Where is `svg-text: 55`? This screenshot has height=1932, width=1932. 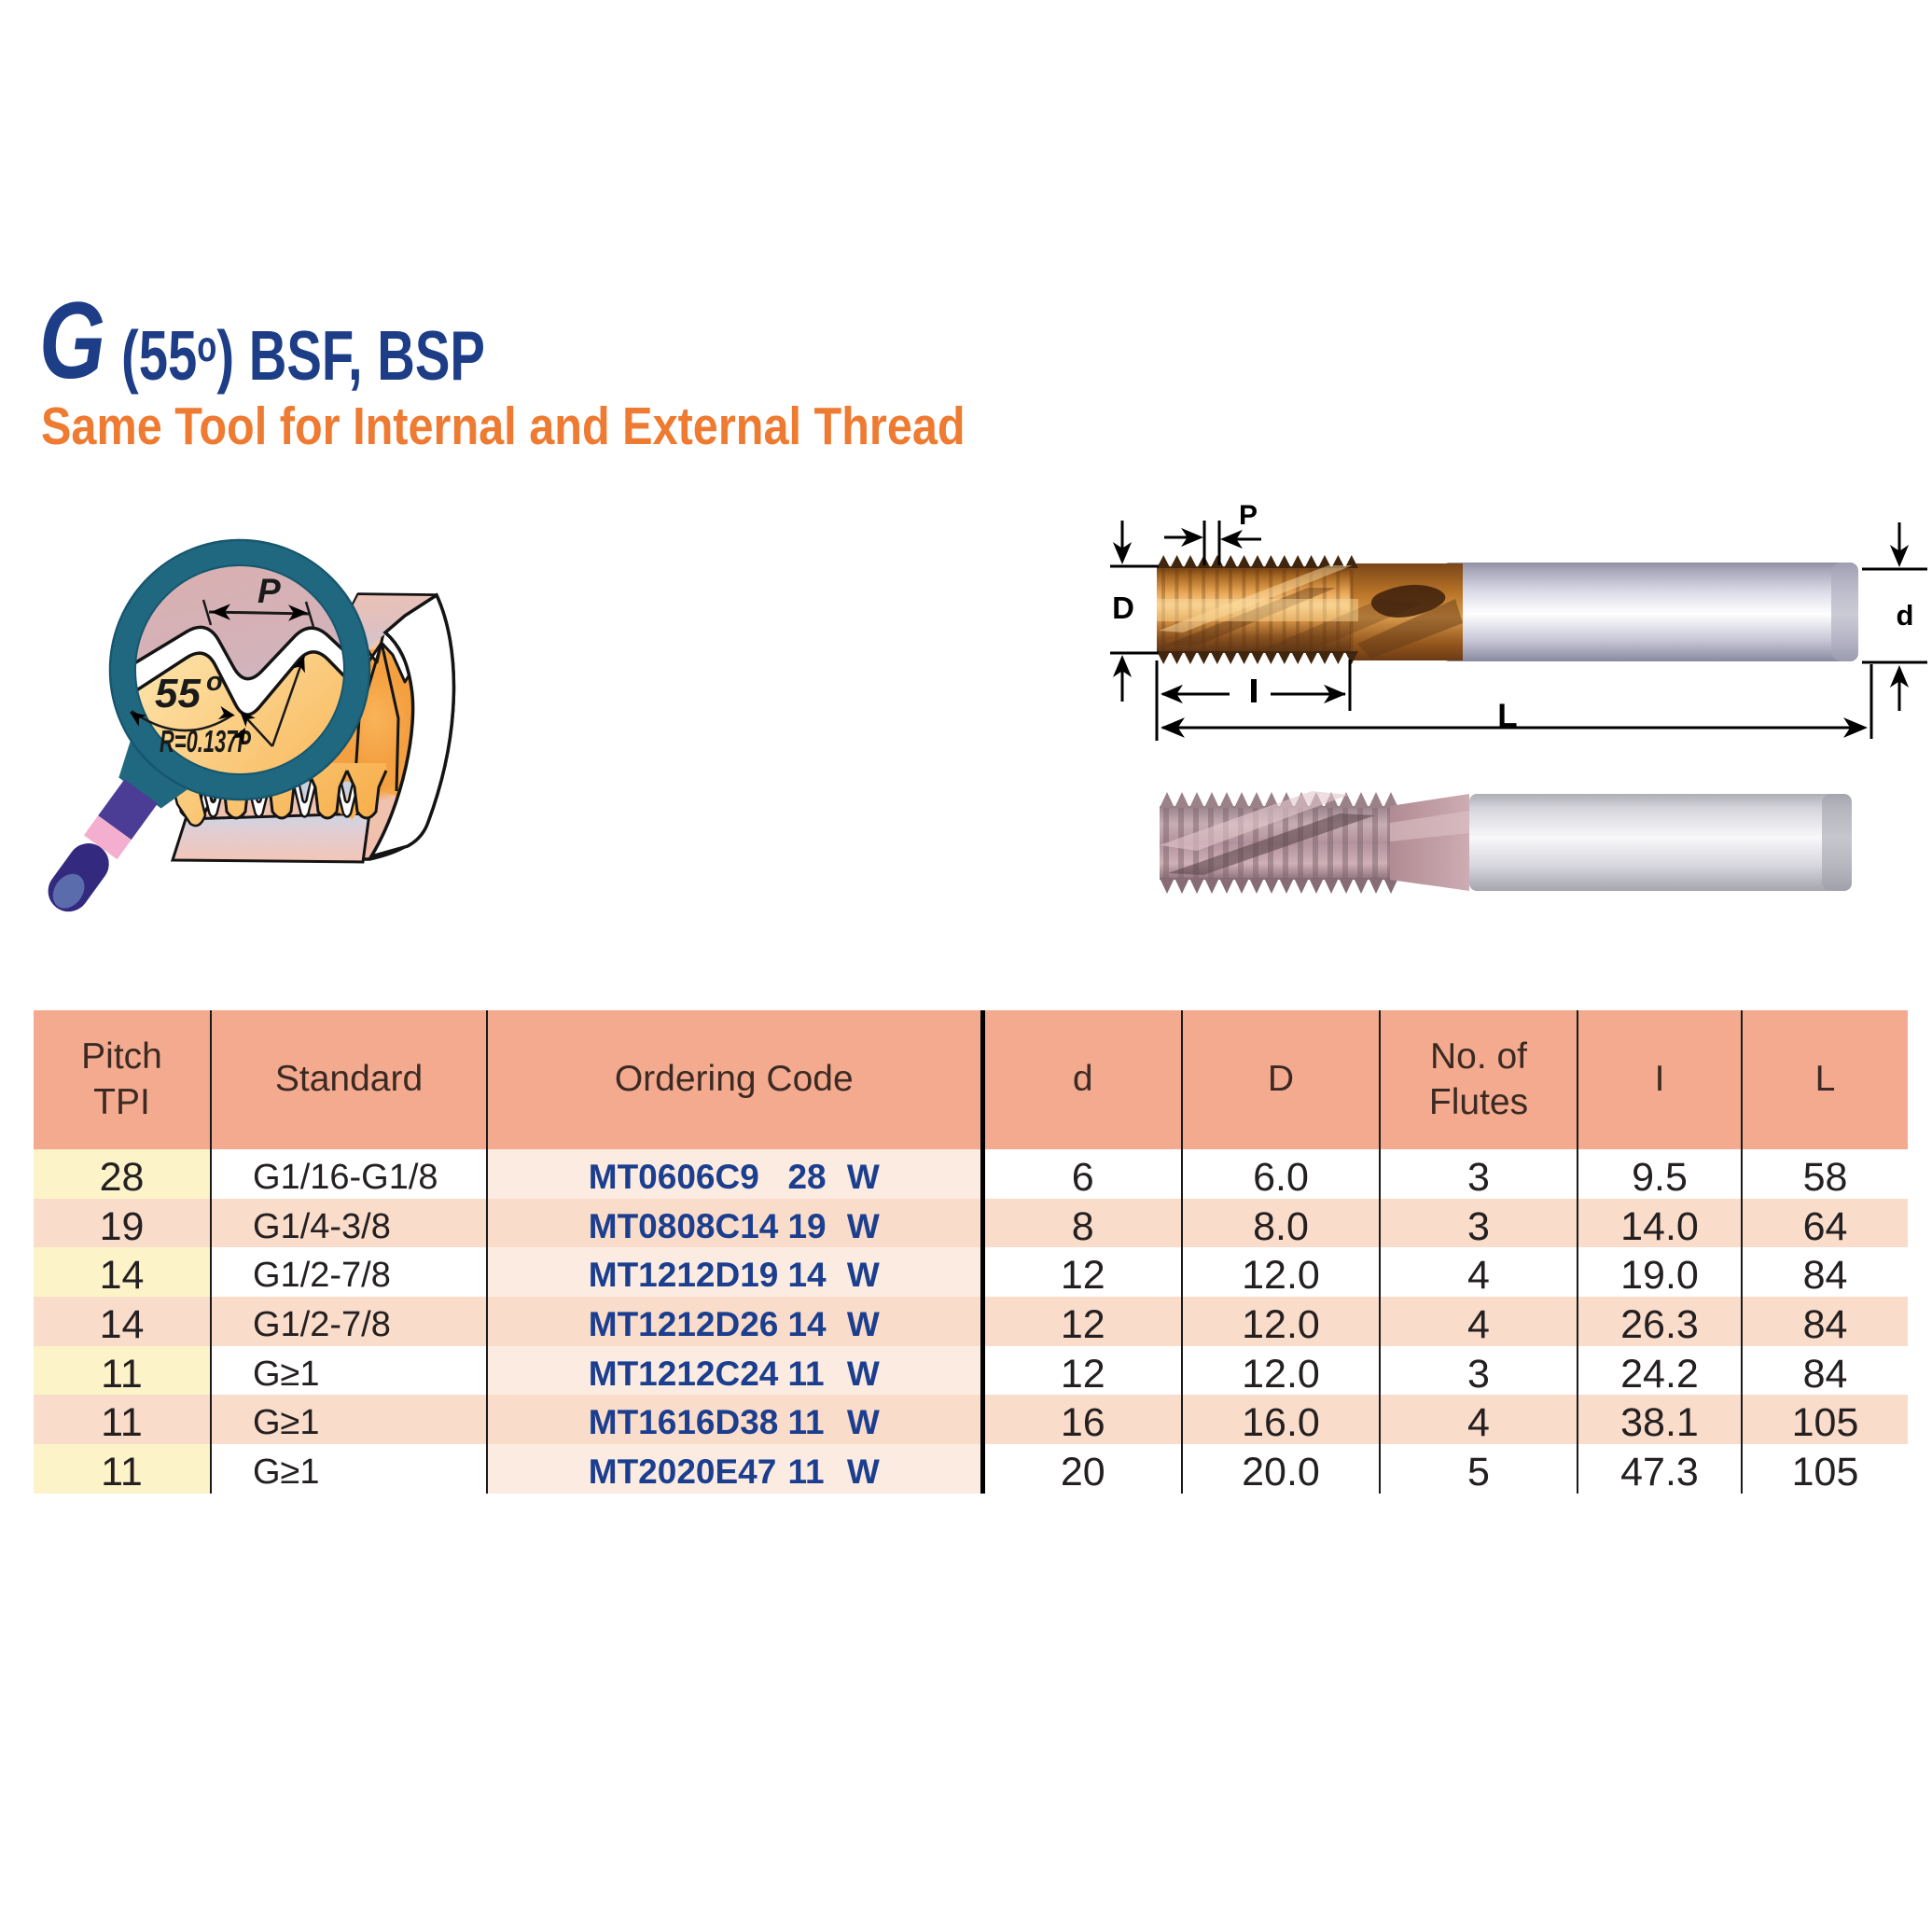 svg-text: 55 is located at coordinates (178, 694).